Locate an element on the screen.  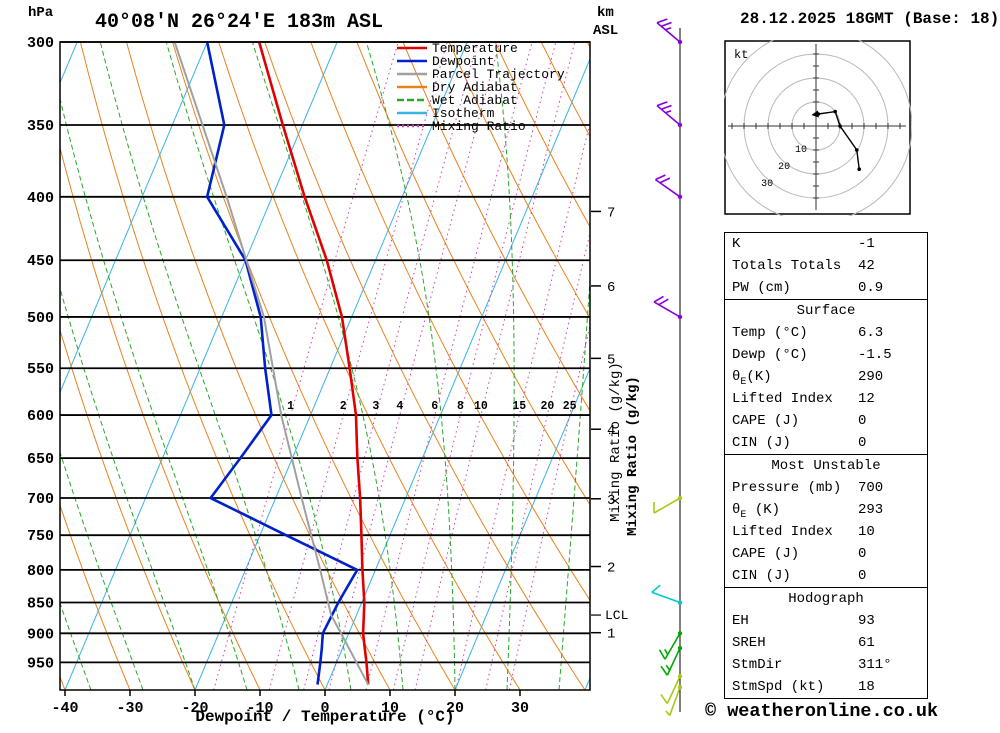
wind-barb-500hpa is located at coordinates (668, 307).